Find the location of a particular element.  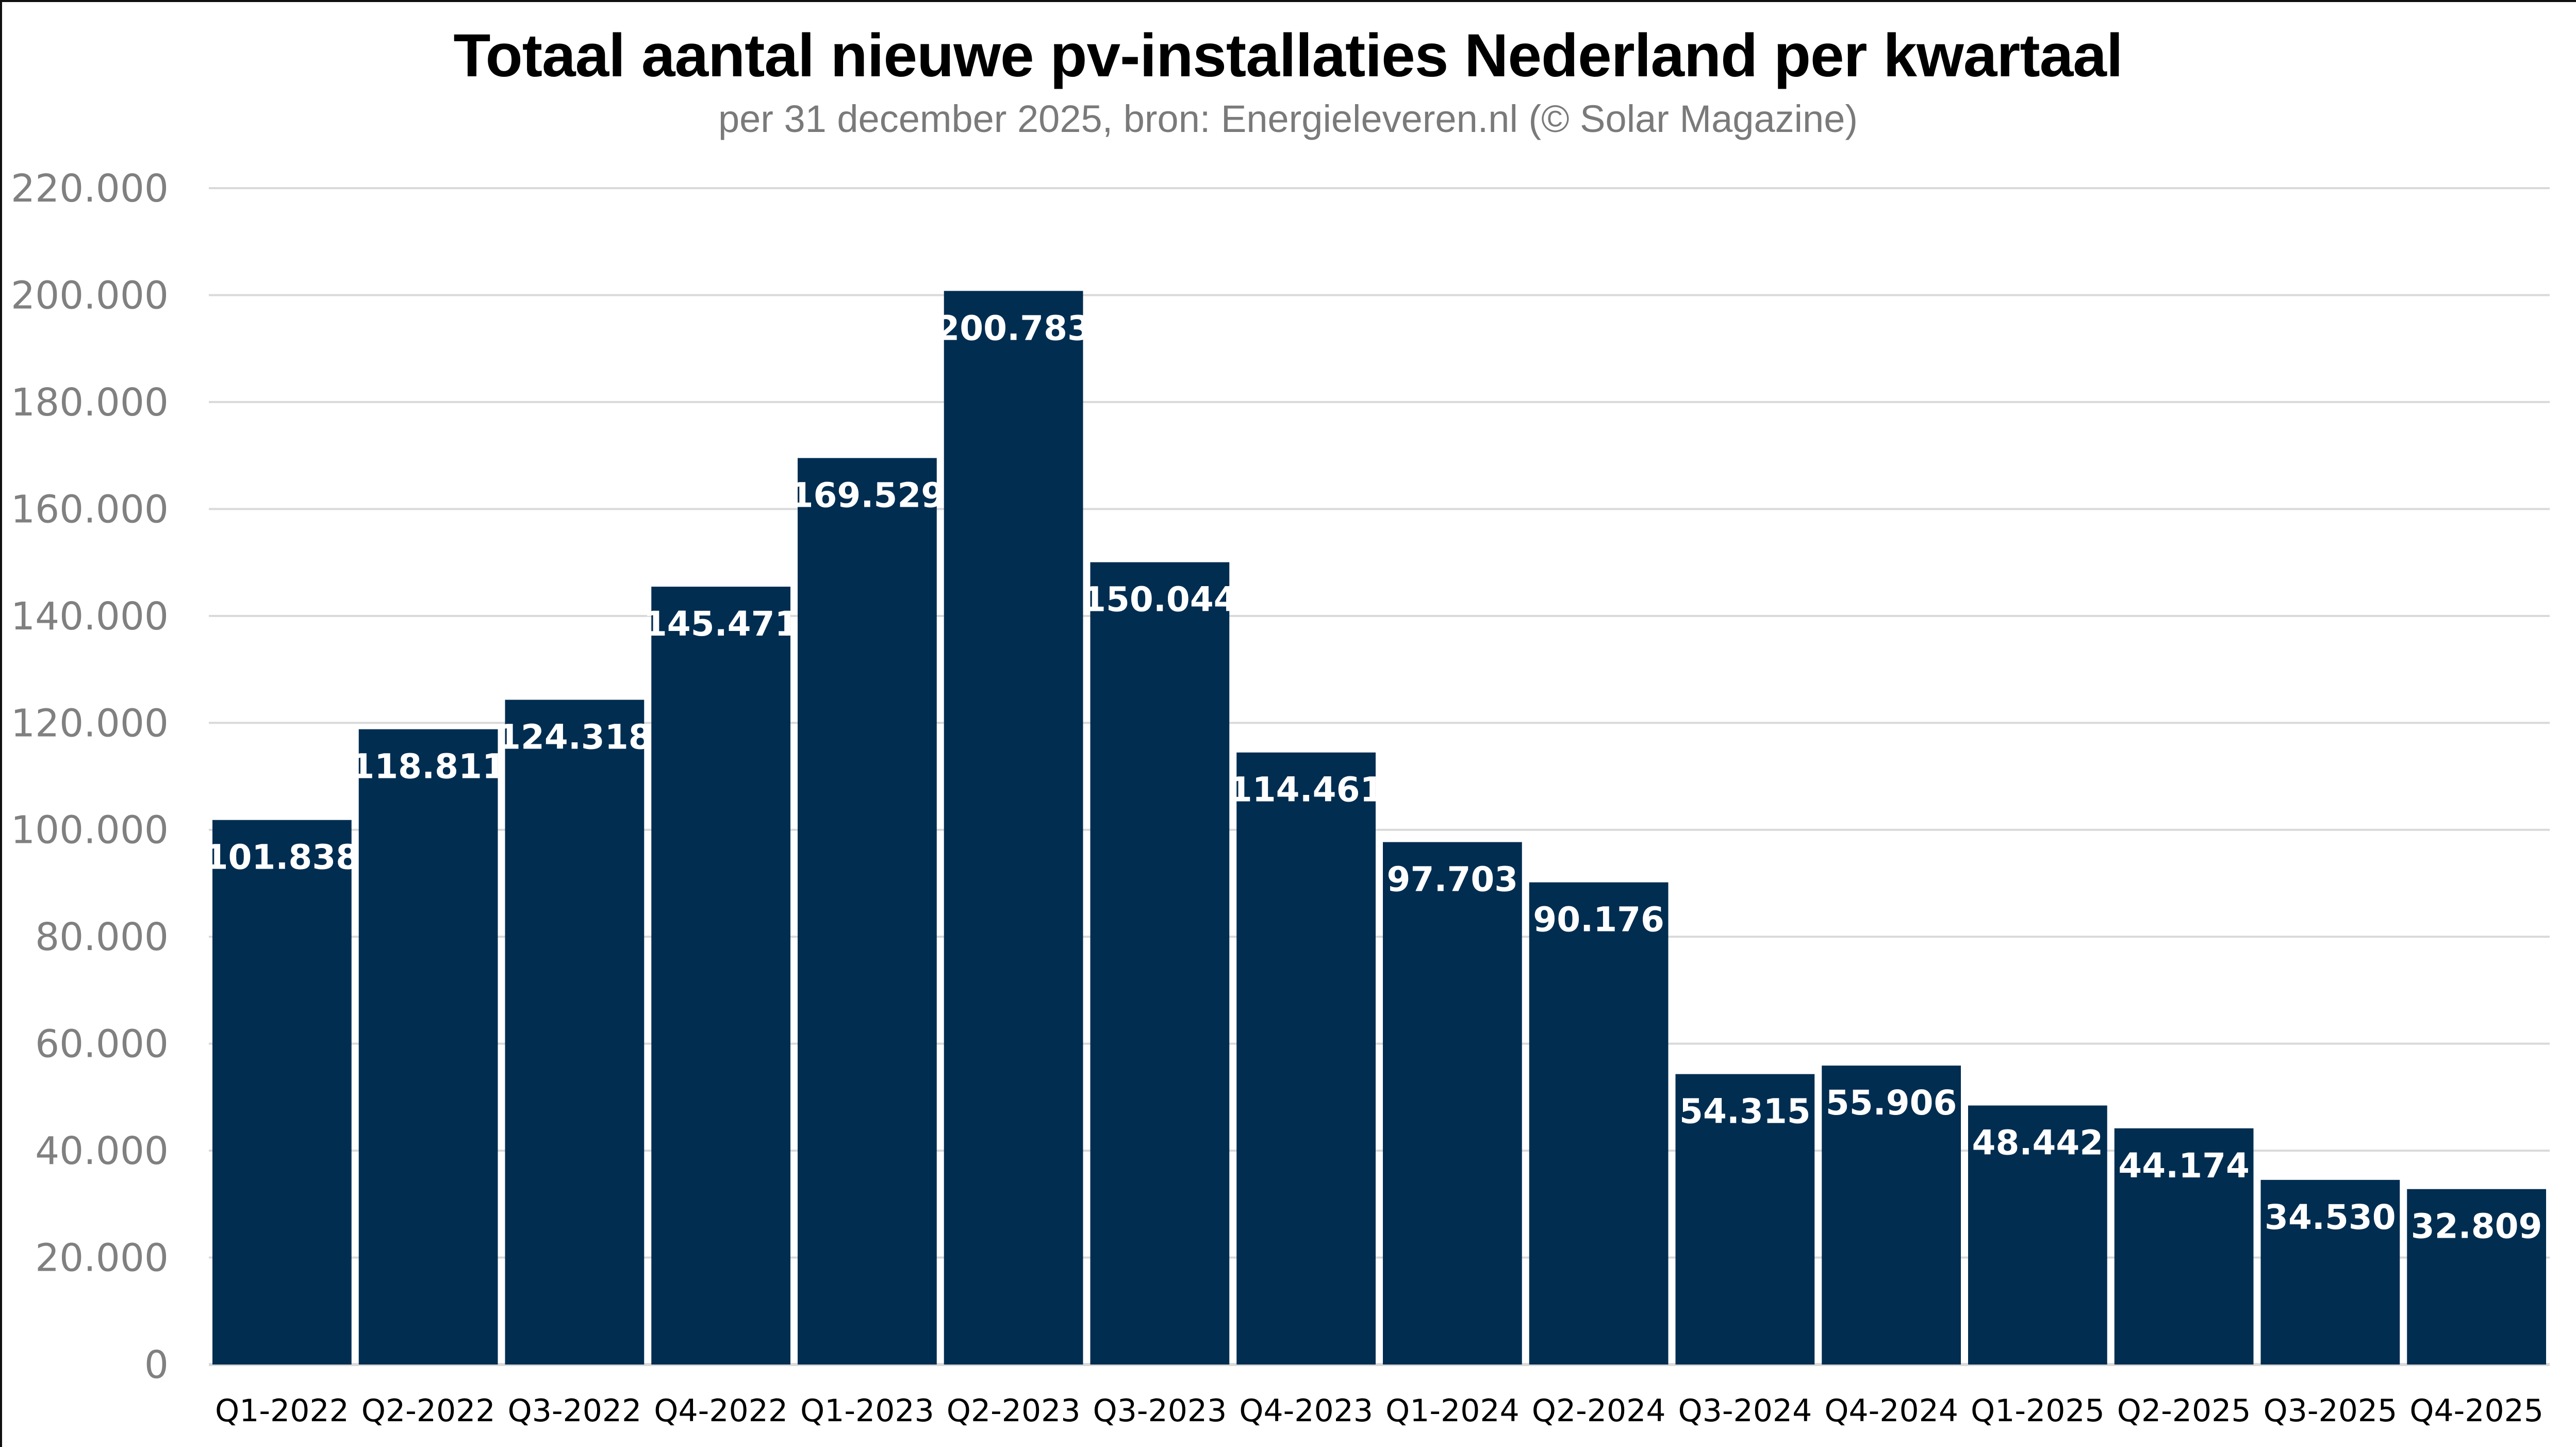

y-tick-label: 160.000 is located at coordinates (90, 509).